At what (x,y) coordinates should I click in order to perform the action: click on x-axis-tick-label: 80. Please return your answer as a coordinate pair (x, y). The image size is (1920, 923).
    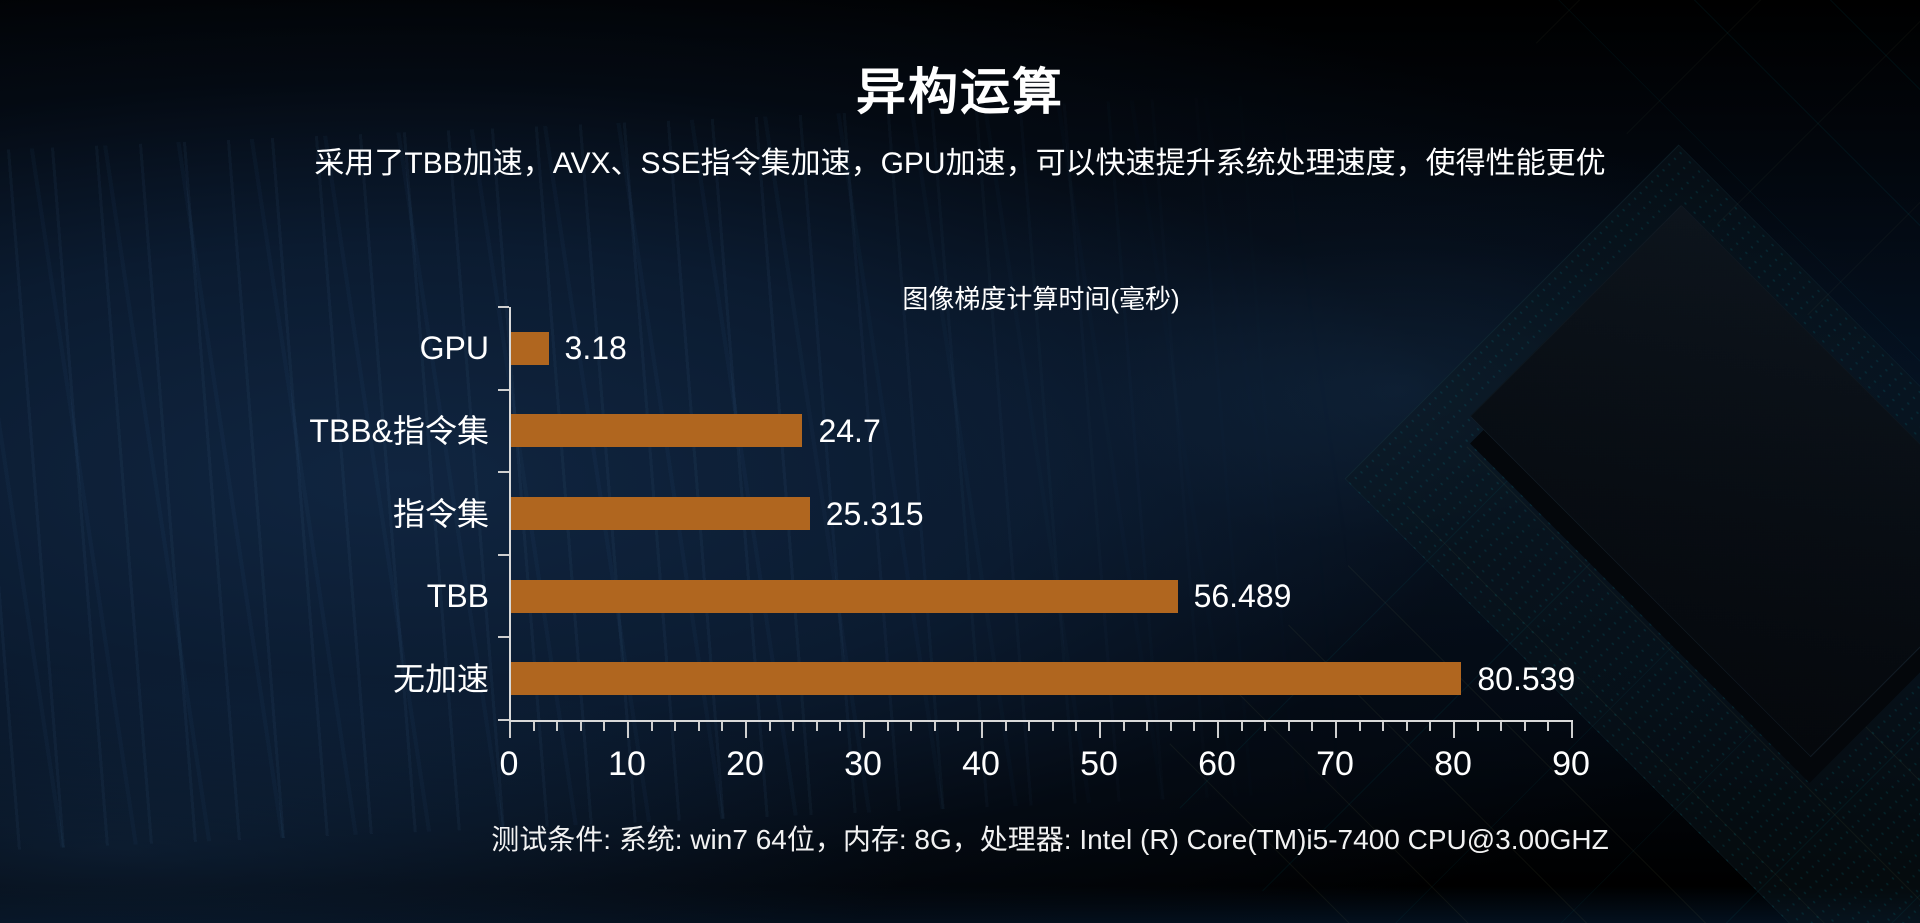
    Looking at the image, I should click on (1453, 764).